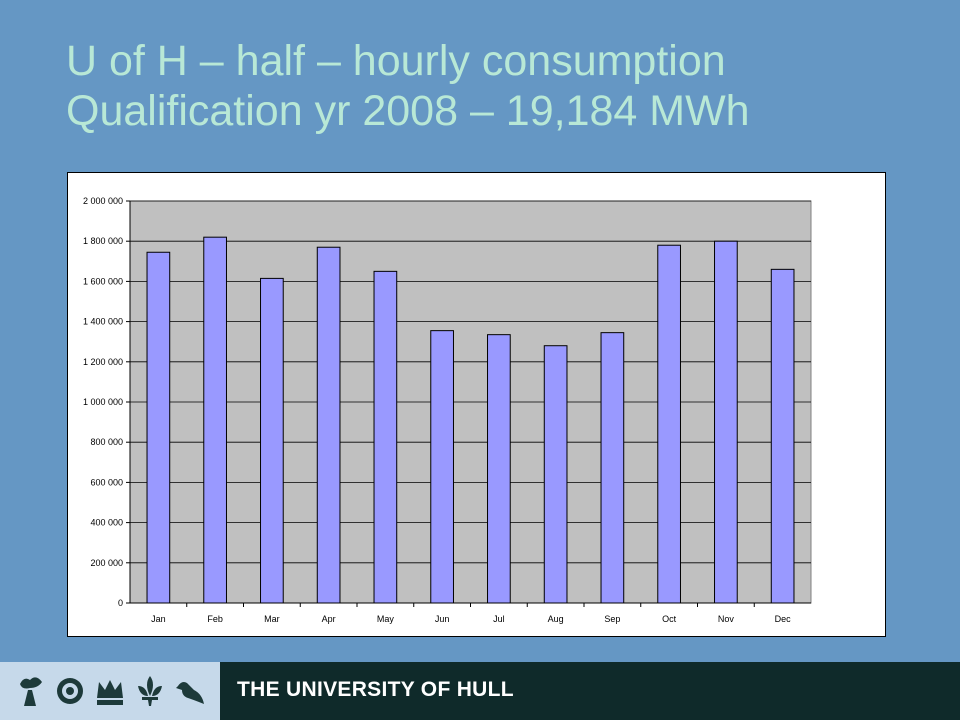  What do you see at coordinates (396, 61) in the screenshot?
I see `title-line-1: U of H – half – hourly consumption` at bounding box center [396, 61].